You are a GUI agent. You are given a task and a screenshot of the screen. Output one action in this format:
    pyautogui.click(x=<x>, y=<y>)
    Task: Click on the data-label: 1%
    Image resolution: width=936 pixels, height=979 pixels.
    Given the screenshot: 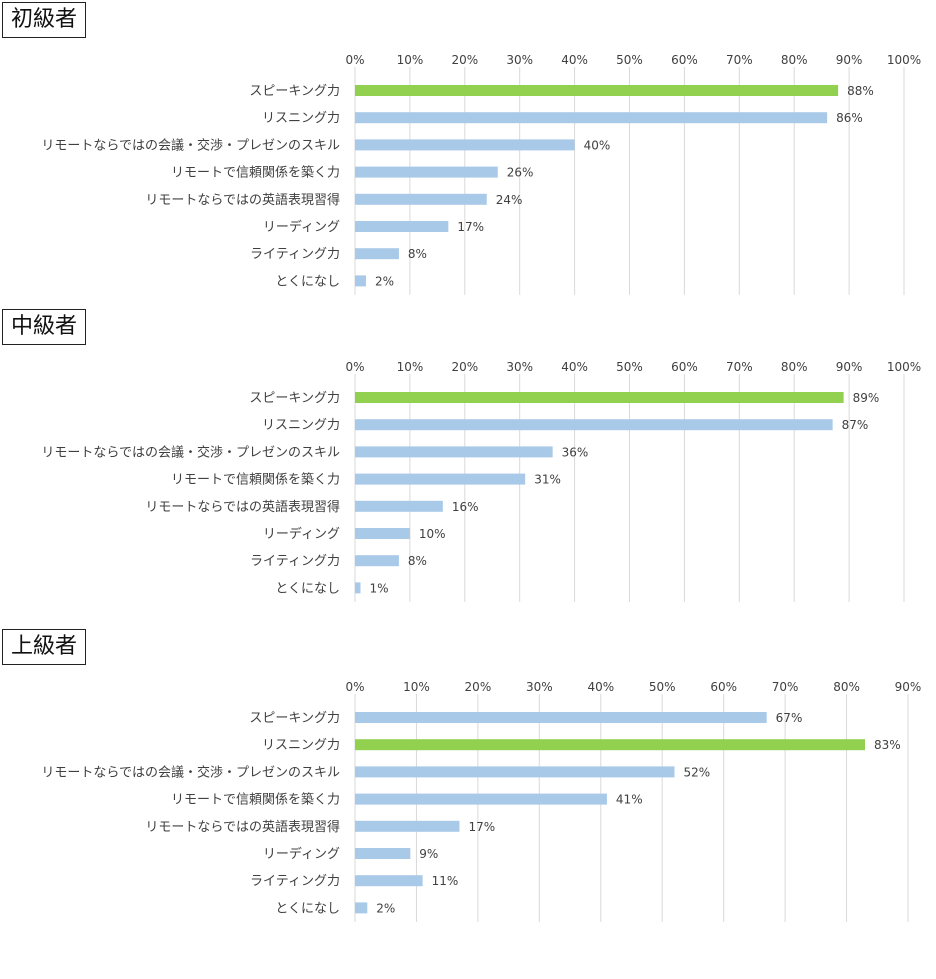 What is the action you would take?
    pyautogui.click(x=378, y=588)
    